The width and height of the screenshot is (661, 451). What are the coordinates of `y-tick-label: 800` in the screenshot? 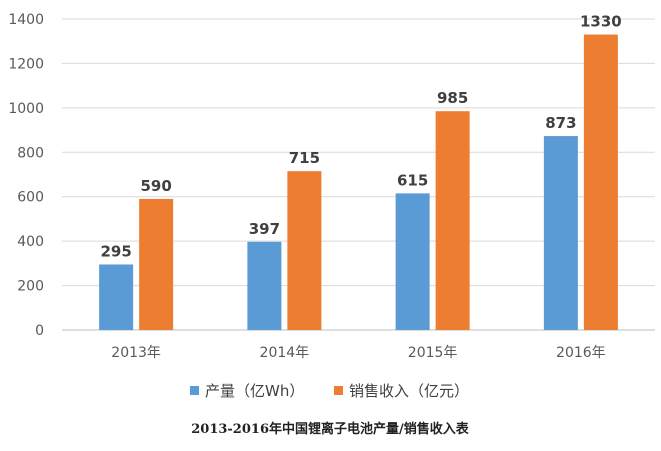 It's located at (30, 153).